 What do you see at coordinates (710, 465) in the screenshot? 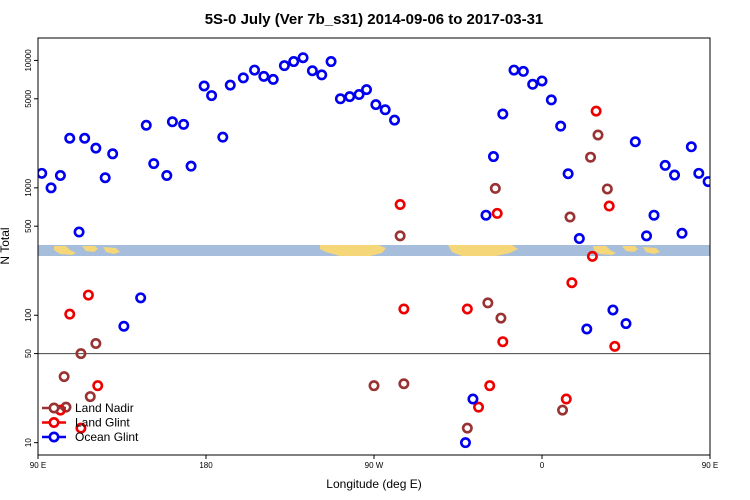
I see `x-tick-label: 90 E` at bounding box center [710, 465].